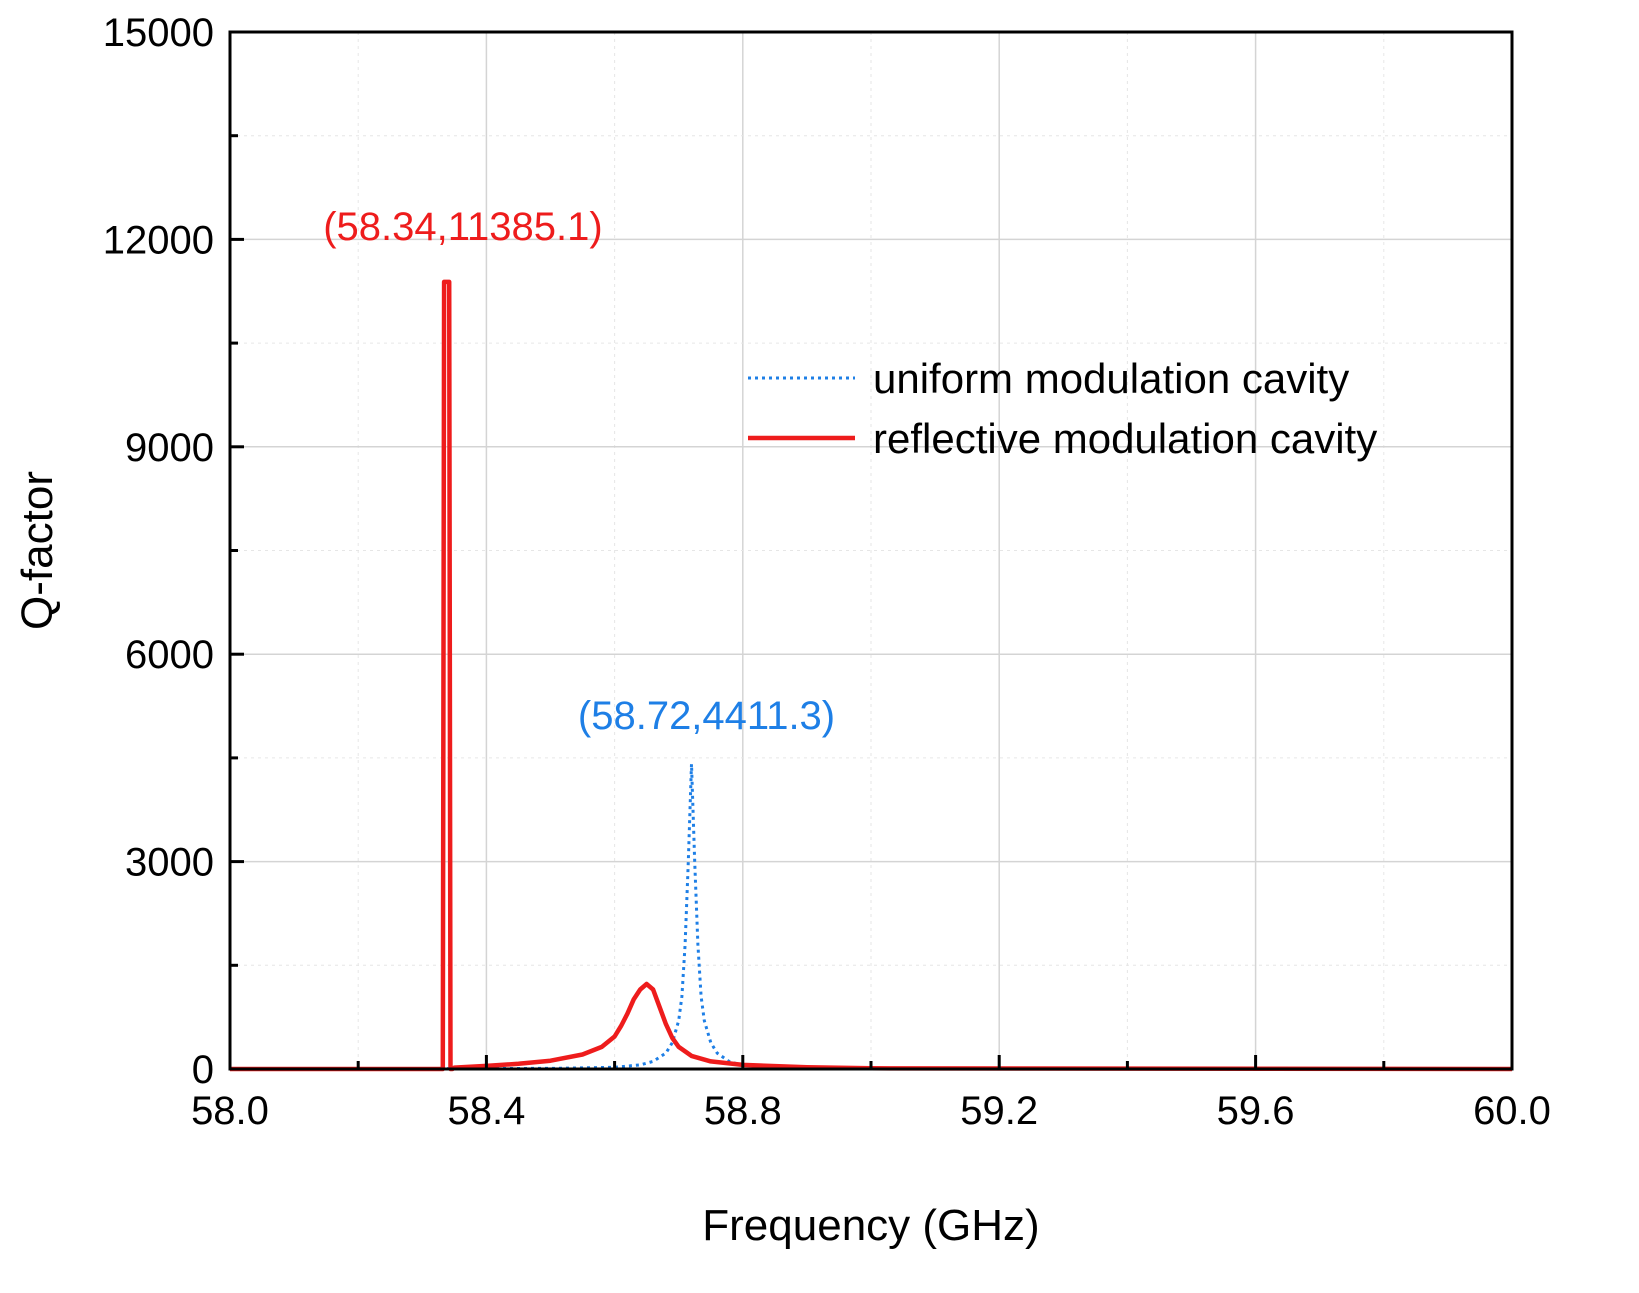 This screenshot has width=1639, height=1293. What do you see at coordinates (37, 550) in the screenshot?
I see `y-axis-label: Q-factor` at bounding box center [37, 550].